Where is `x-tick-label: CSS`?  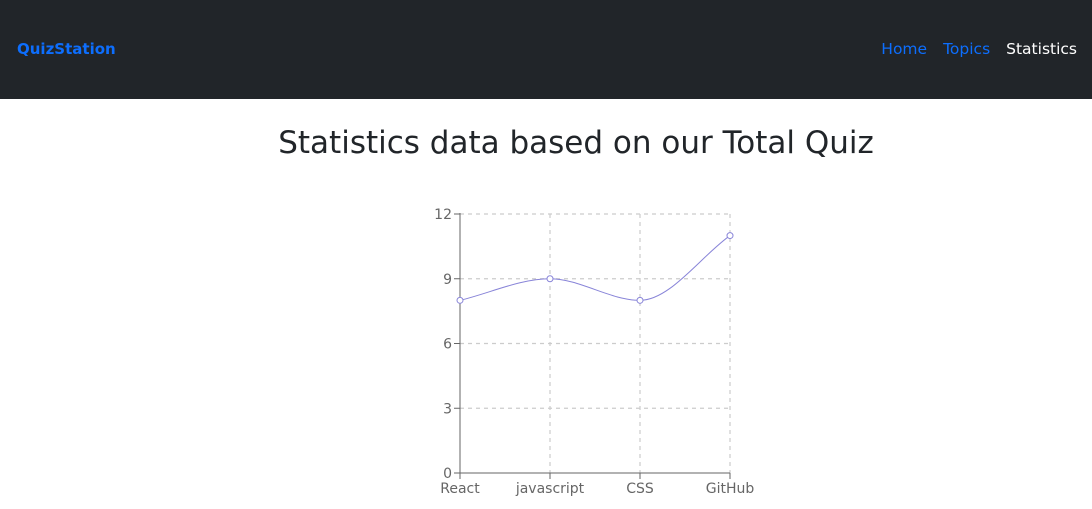 x-tick-label: CSS is located at coordinates (640, 489).